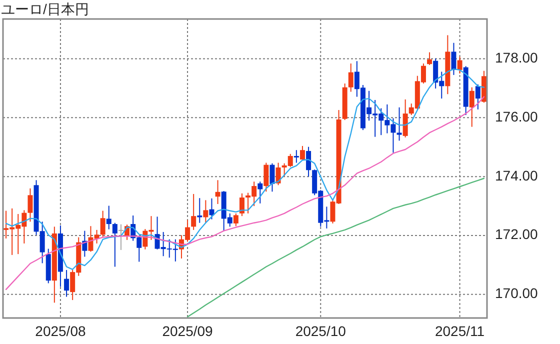  Describe the element at coordinates (516, 57) in the screenshot. I see `y-tick-label: 178.00` at that location.